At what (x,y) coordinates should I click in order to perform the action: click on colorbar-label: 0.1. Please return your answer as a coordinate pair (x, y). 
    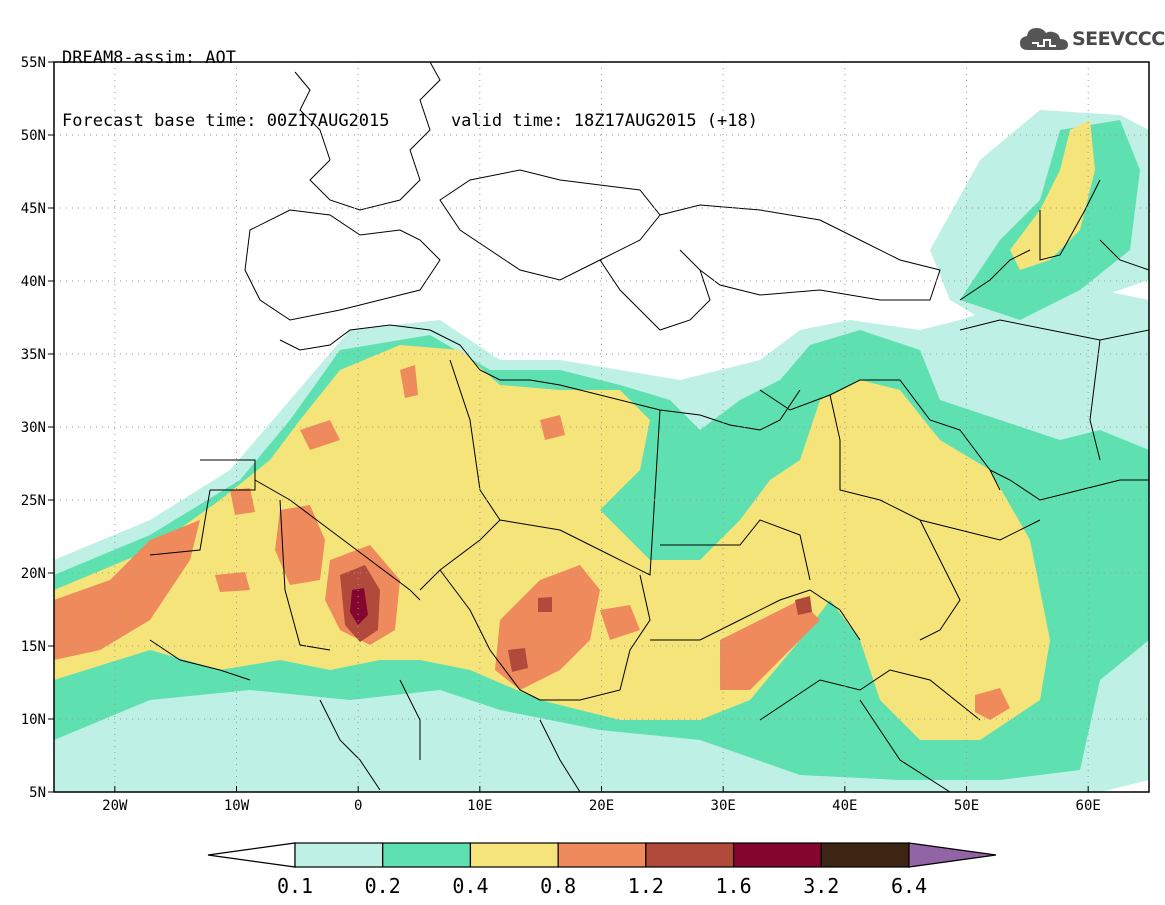
    Looking at the image, I should click on (295, 886).